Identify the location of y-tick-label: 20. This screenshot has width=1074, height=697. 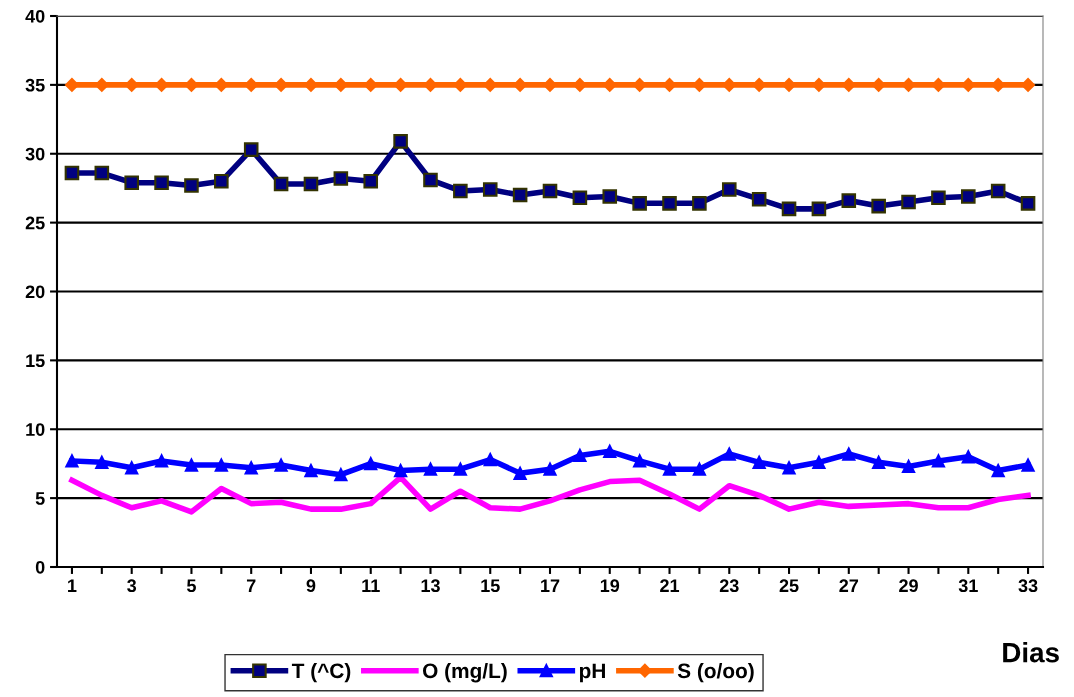
(35, 292).